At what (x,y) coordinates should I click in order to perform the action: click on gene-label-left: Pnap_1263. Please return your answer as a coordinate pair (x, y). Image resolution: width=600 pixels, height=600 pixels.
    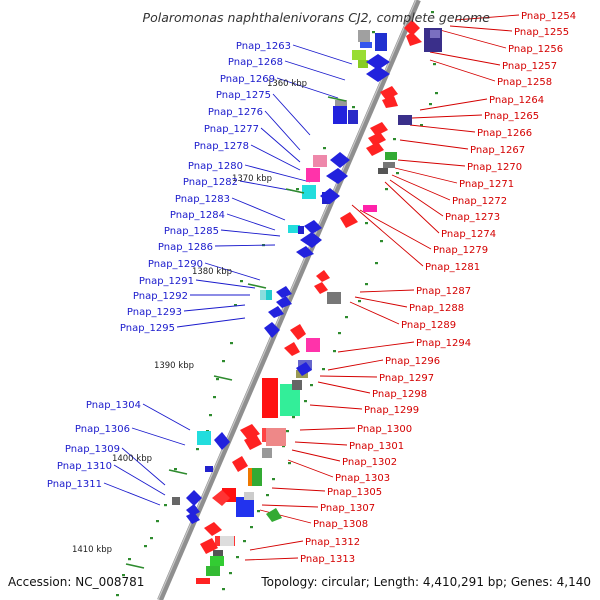
    Looking at the image, I should click on (263, 46).